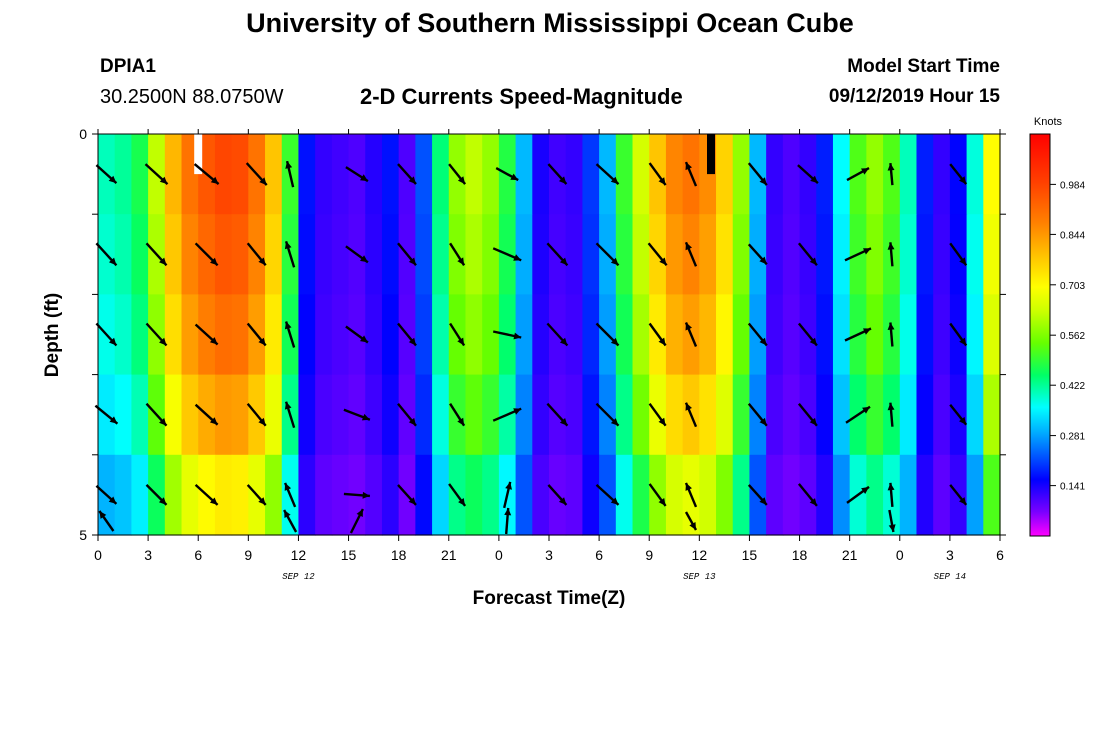 The image size is (1100, 750). Describe the element at coordinates (98, 555) in the screenshot. I see `x-tick-label: 0` at that location.